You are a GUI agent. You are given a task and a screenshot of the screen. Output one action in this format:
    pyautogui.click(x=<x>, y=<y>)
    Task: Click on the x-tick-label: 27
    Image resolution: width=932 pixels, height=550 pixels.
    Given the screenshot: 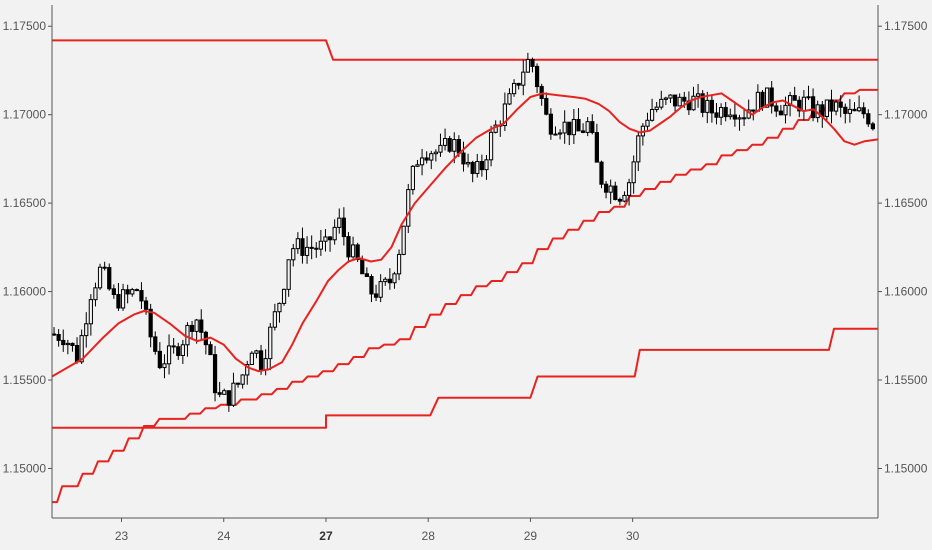 What is the action you would take?
    pyautogui.click(x=326, y=536)
    